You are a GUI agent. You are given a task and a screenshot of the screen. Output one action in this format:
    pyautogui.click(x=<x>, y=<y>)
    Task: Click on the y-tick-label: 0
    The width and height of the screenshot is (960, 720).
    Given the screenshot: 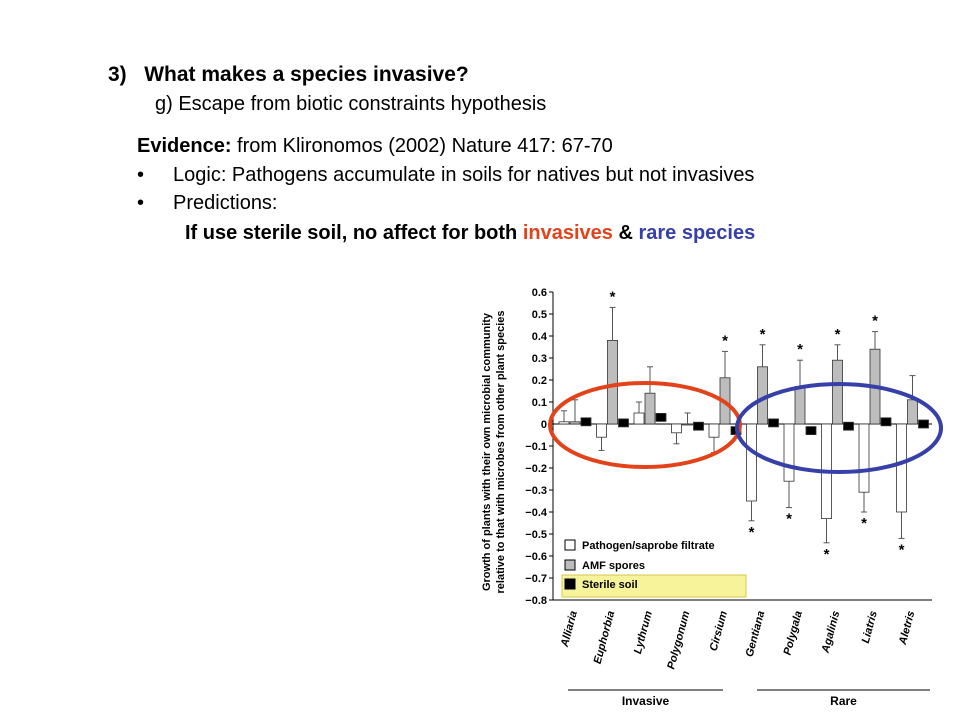 What is the action you would take?
    pyautogui.click(x=544, y=425)
    